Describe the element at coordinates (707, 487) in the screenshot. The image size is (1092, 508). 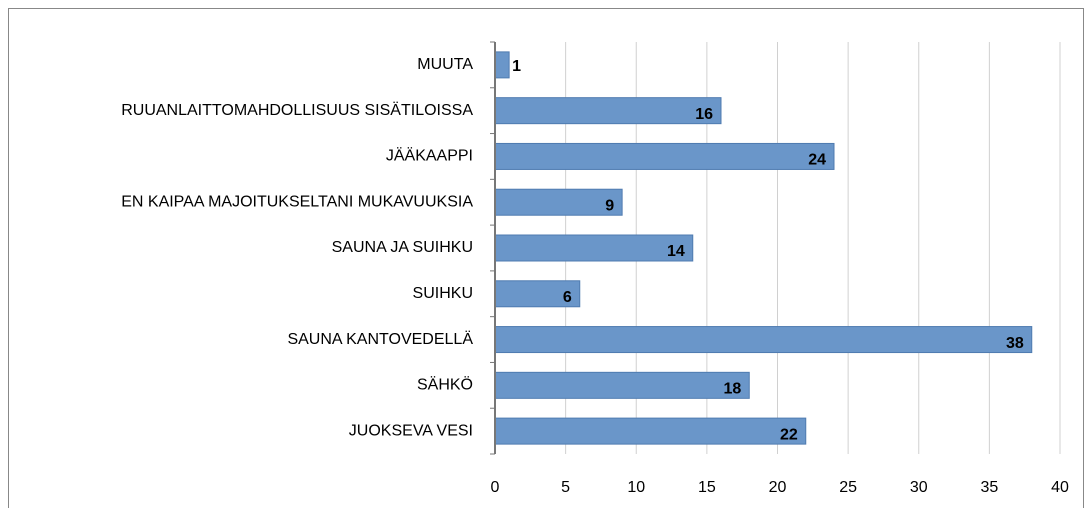
I see `x-tick-label: 15` at that location.